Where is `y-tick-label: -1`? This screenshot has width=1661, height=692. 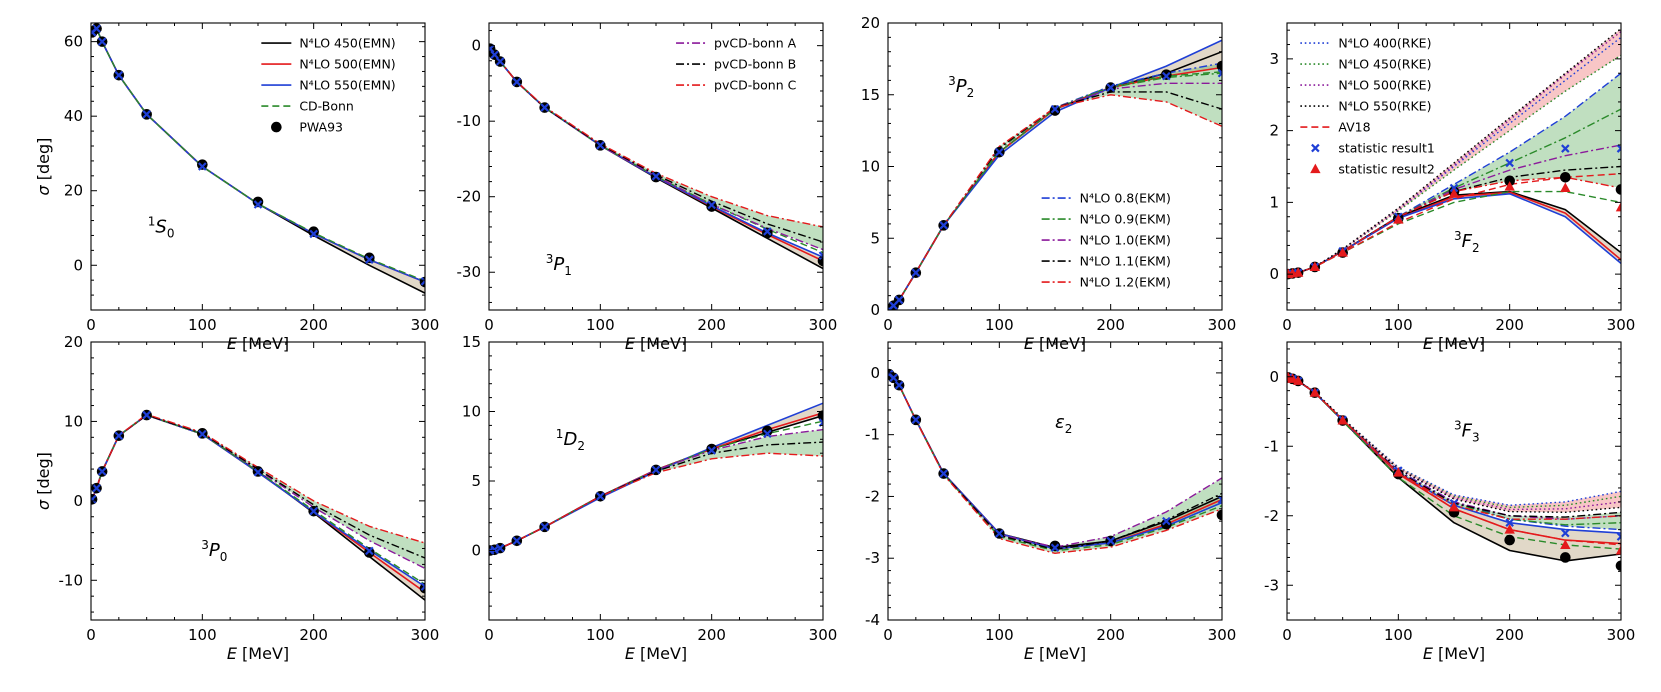 y-tick-label: -1 is located at coordinates (1271, 446).